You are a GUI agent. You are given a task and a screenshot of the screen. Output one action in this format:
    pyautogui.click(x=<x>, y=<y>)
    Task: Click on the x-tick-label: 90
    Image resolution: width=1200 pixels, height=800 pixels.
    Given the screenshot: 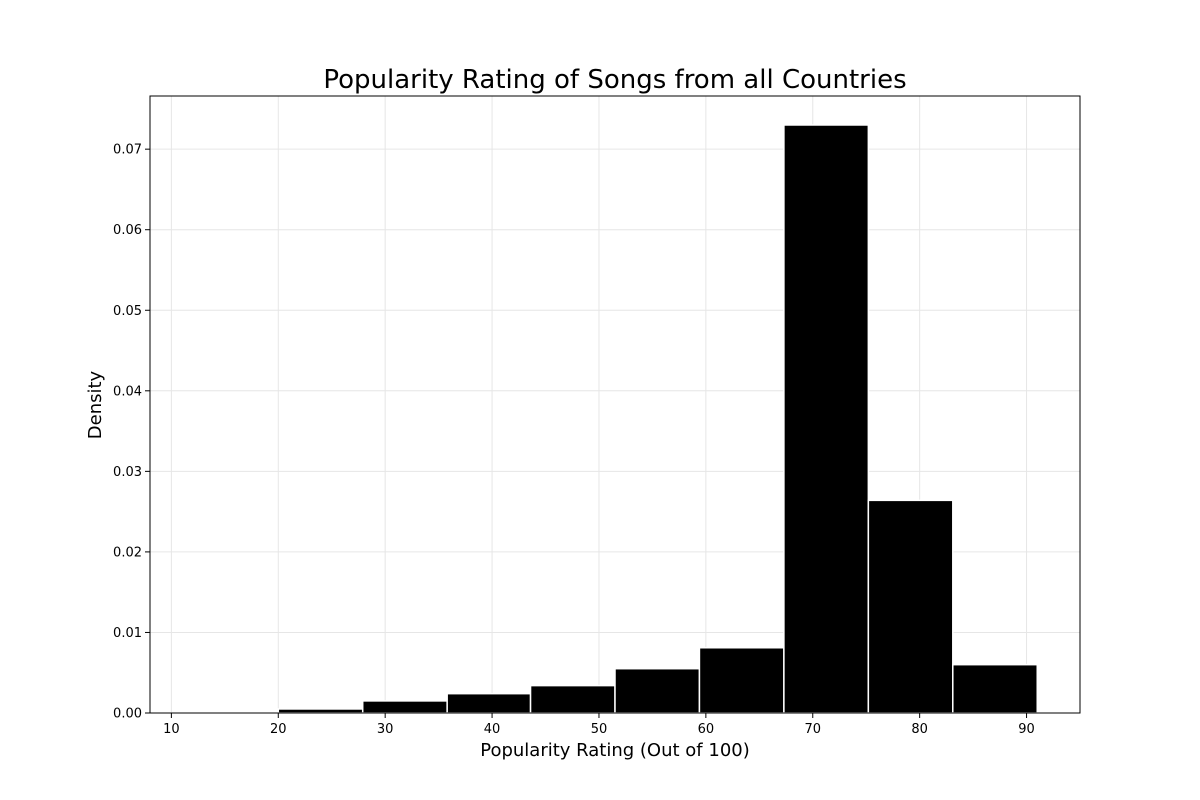 What is the action you would take?
    pyautogui.click(x=1026, y=729)
    